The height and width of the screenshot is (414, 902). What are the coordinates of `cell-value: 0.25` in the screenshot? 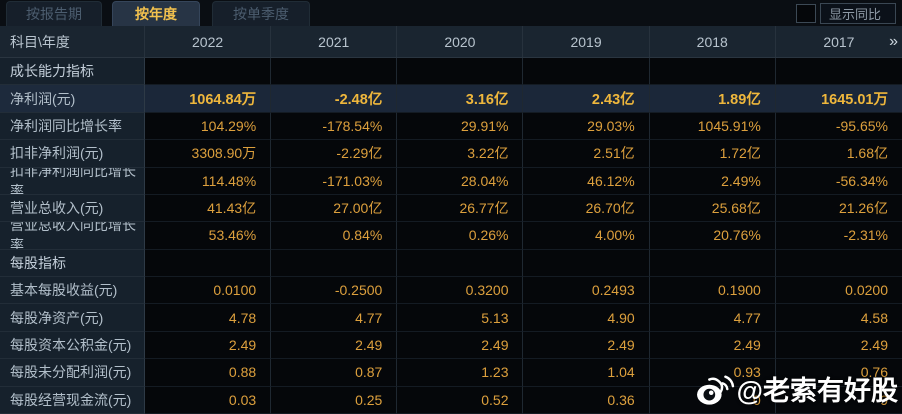 It's located at (334, 400).